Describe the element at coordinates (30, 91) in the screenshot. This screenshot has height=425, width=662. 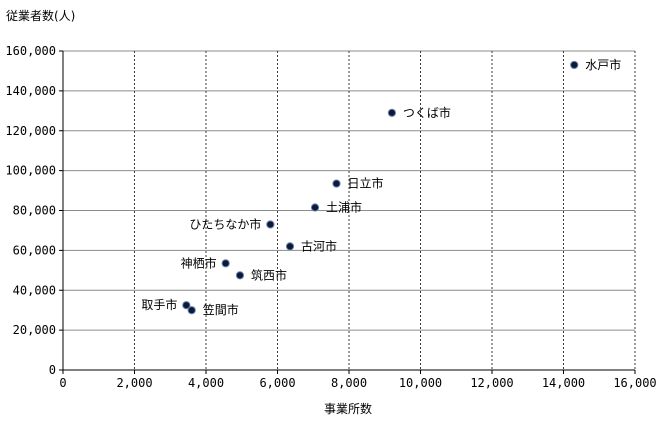
I see `y-tick-label: 140,000` at that location.